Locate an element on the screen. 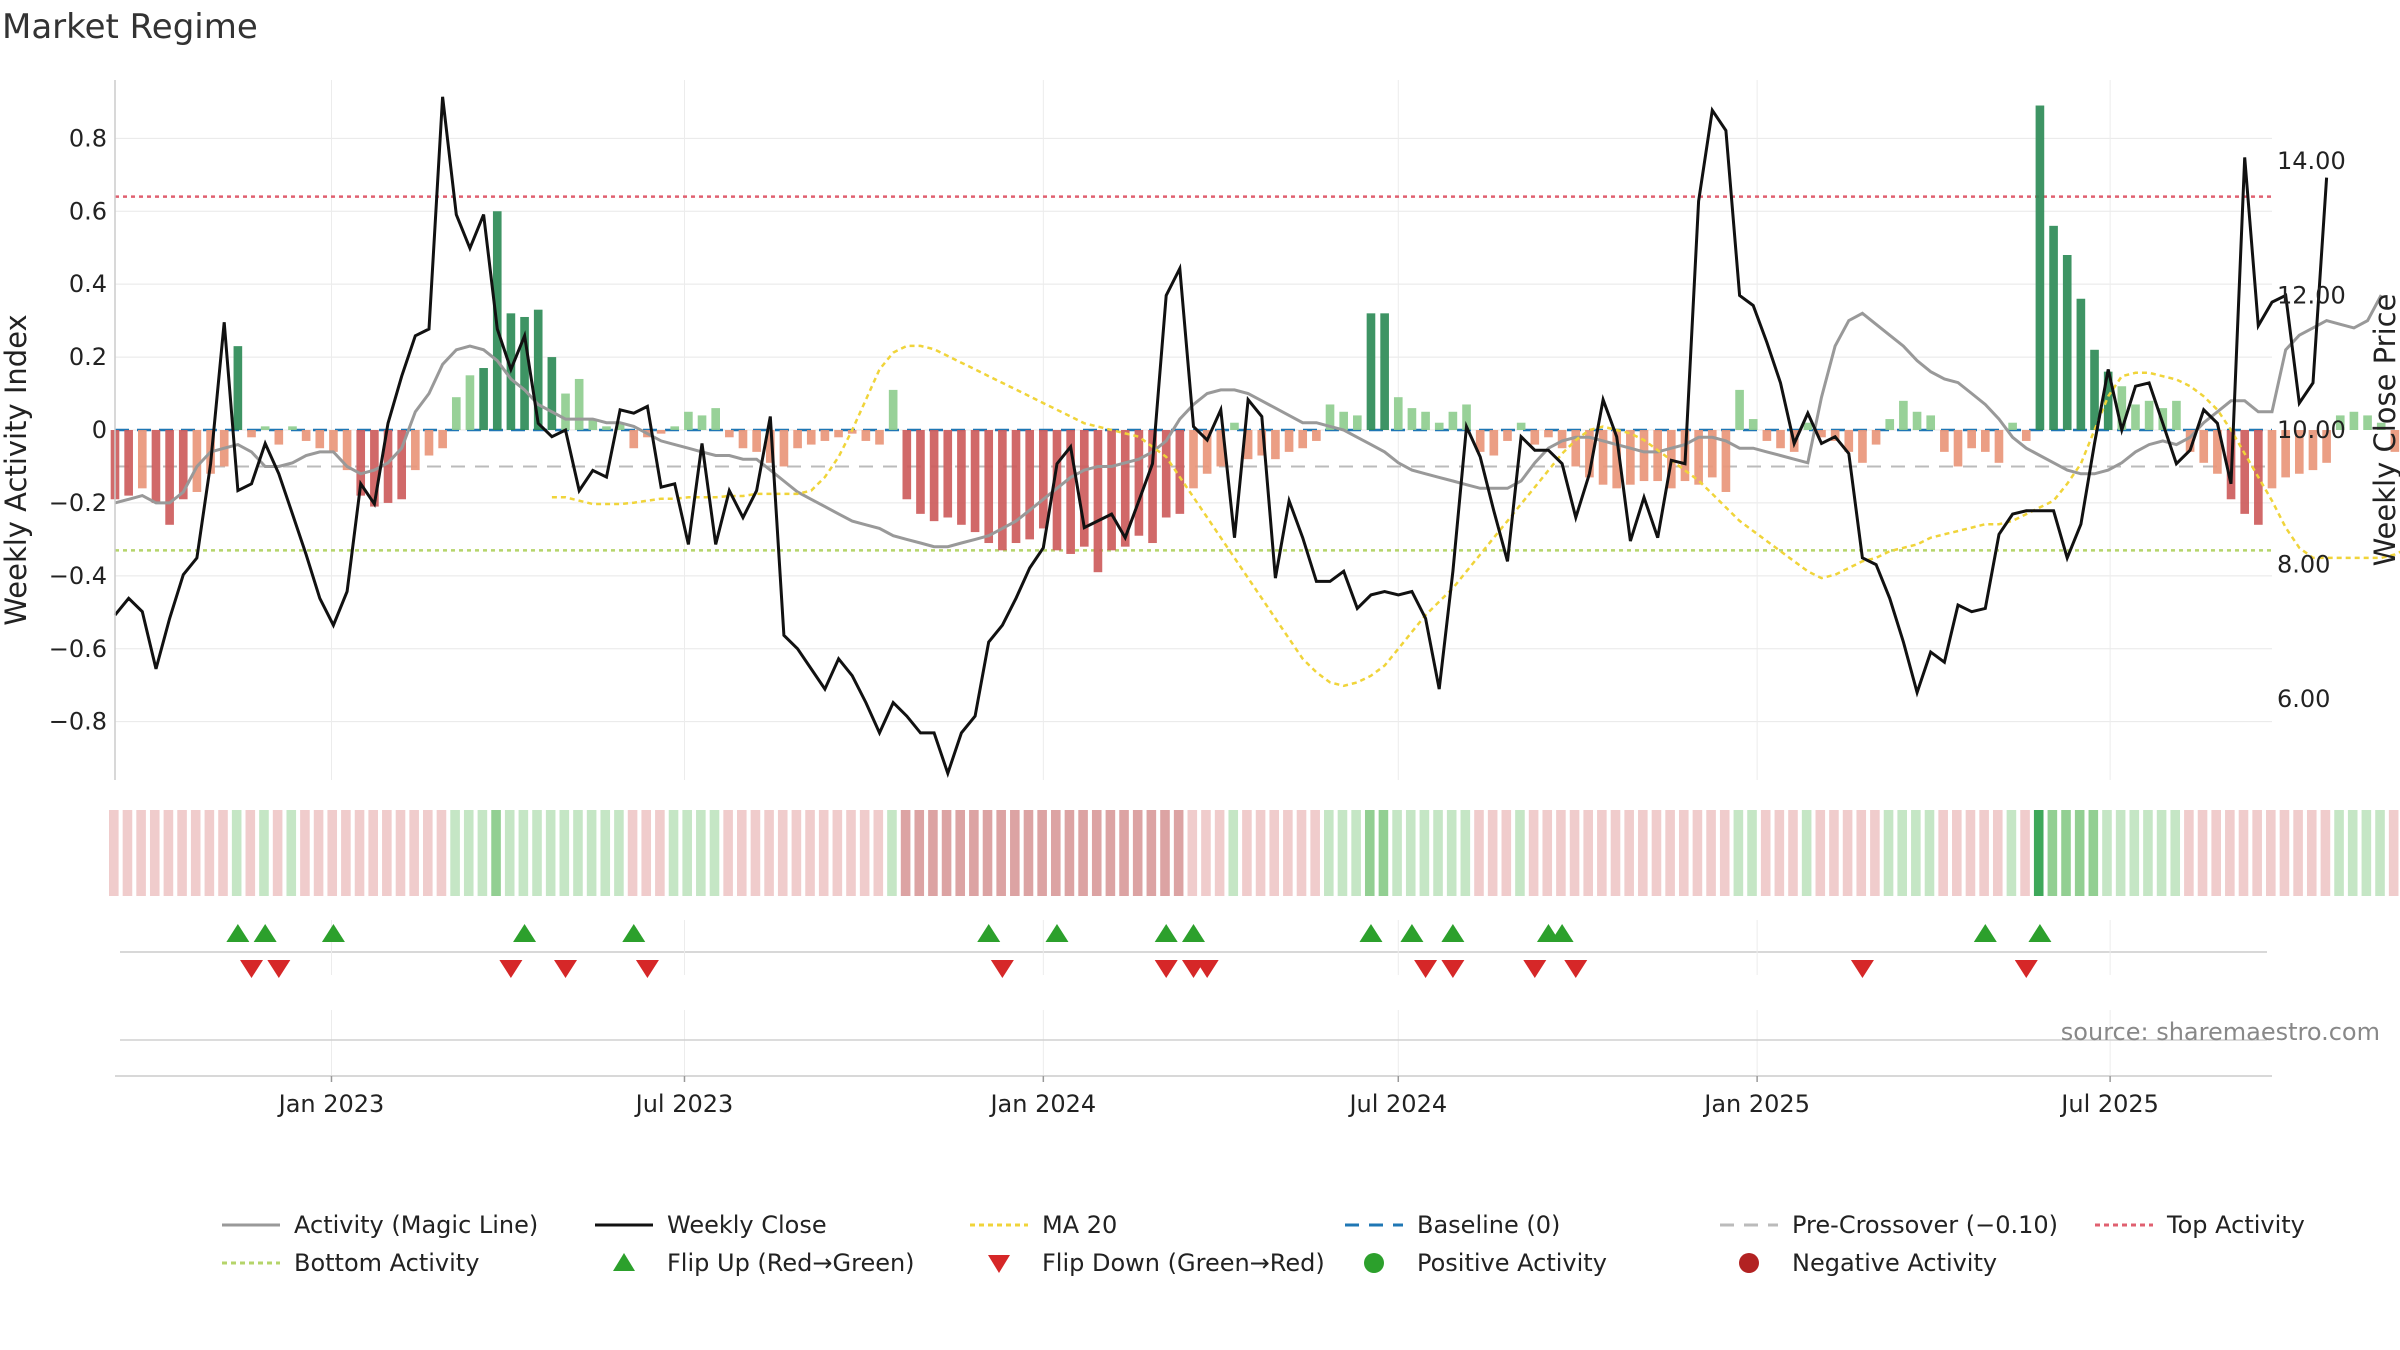  y-tick-label: −0.8 is located at coordinates (78, 722).